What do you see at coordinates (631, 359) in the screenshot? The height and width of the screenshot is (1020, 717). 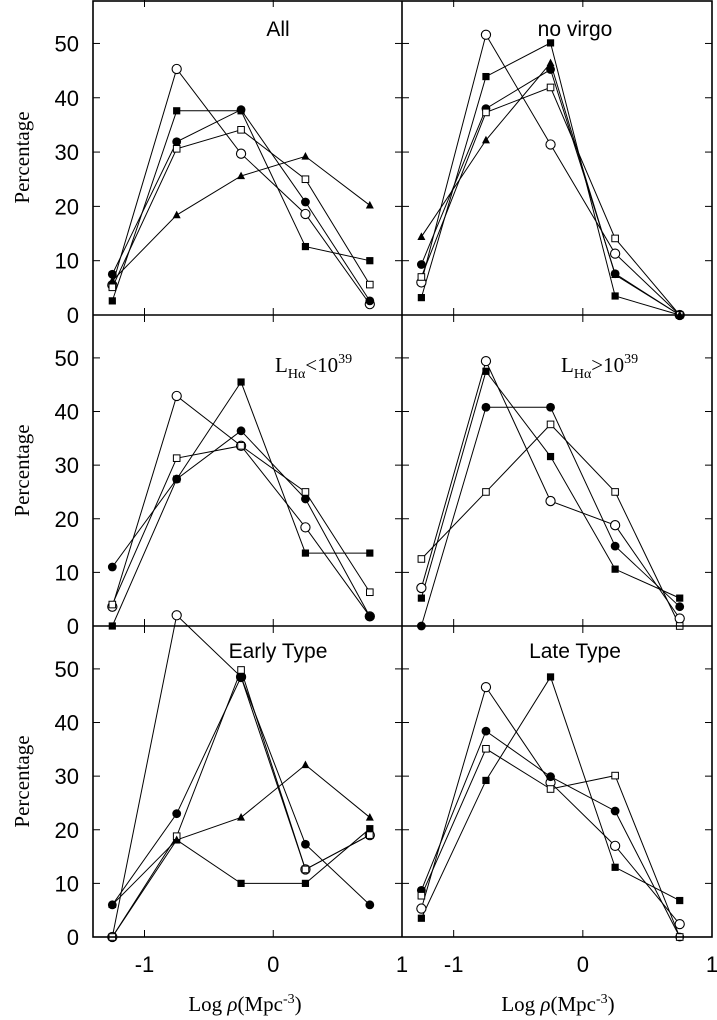 I see `panel-label-exp: 39` at bounding box center [631, 359].